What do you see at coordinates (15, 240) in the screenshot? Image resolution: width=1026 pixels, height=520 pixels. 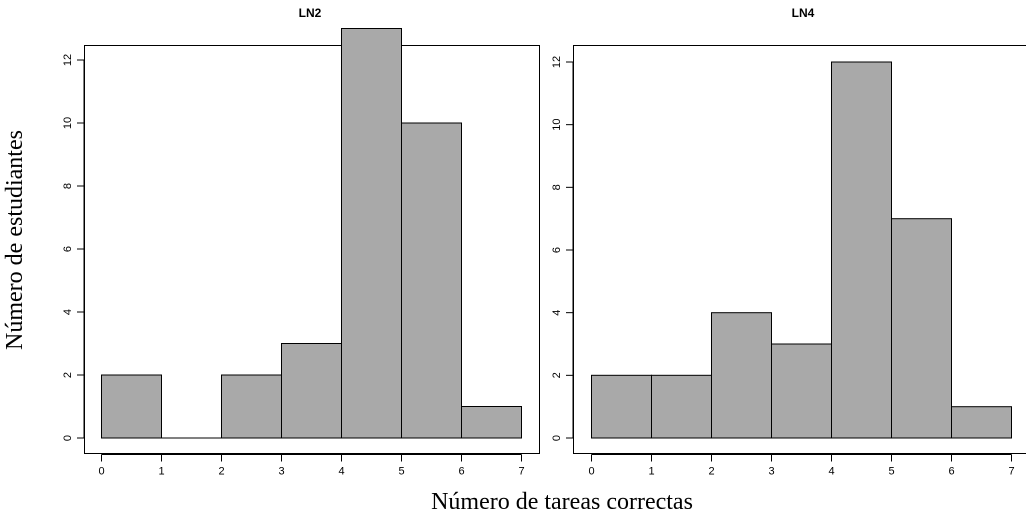 I see `y-axis-label: Número de estudiantes` at bounding box center [15, 240].